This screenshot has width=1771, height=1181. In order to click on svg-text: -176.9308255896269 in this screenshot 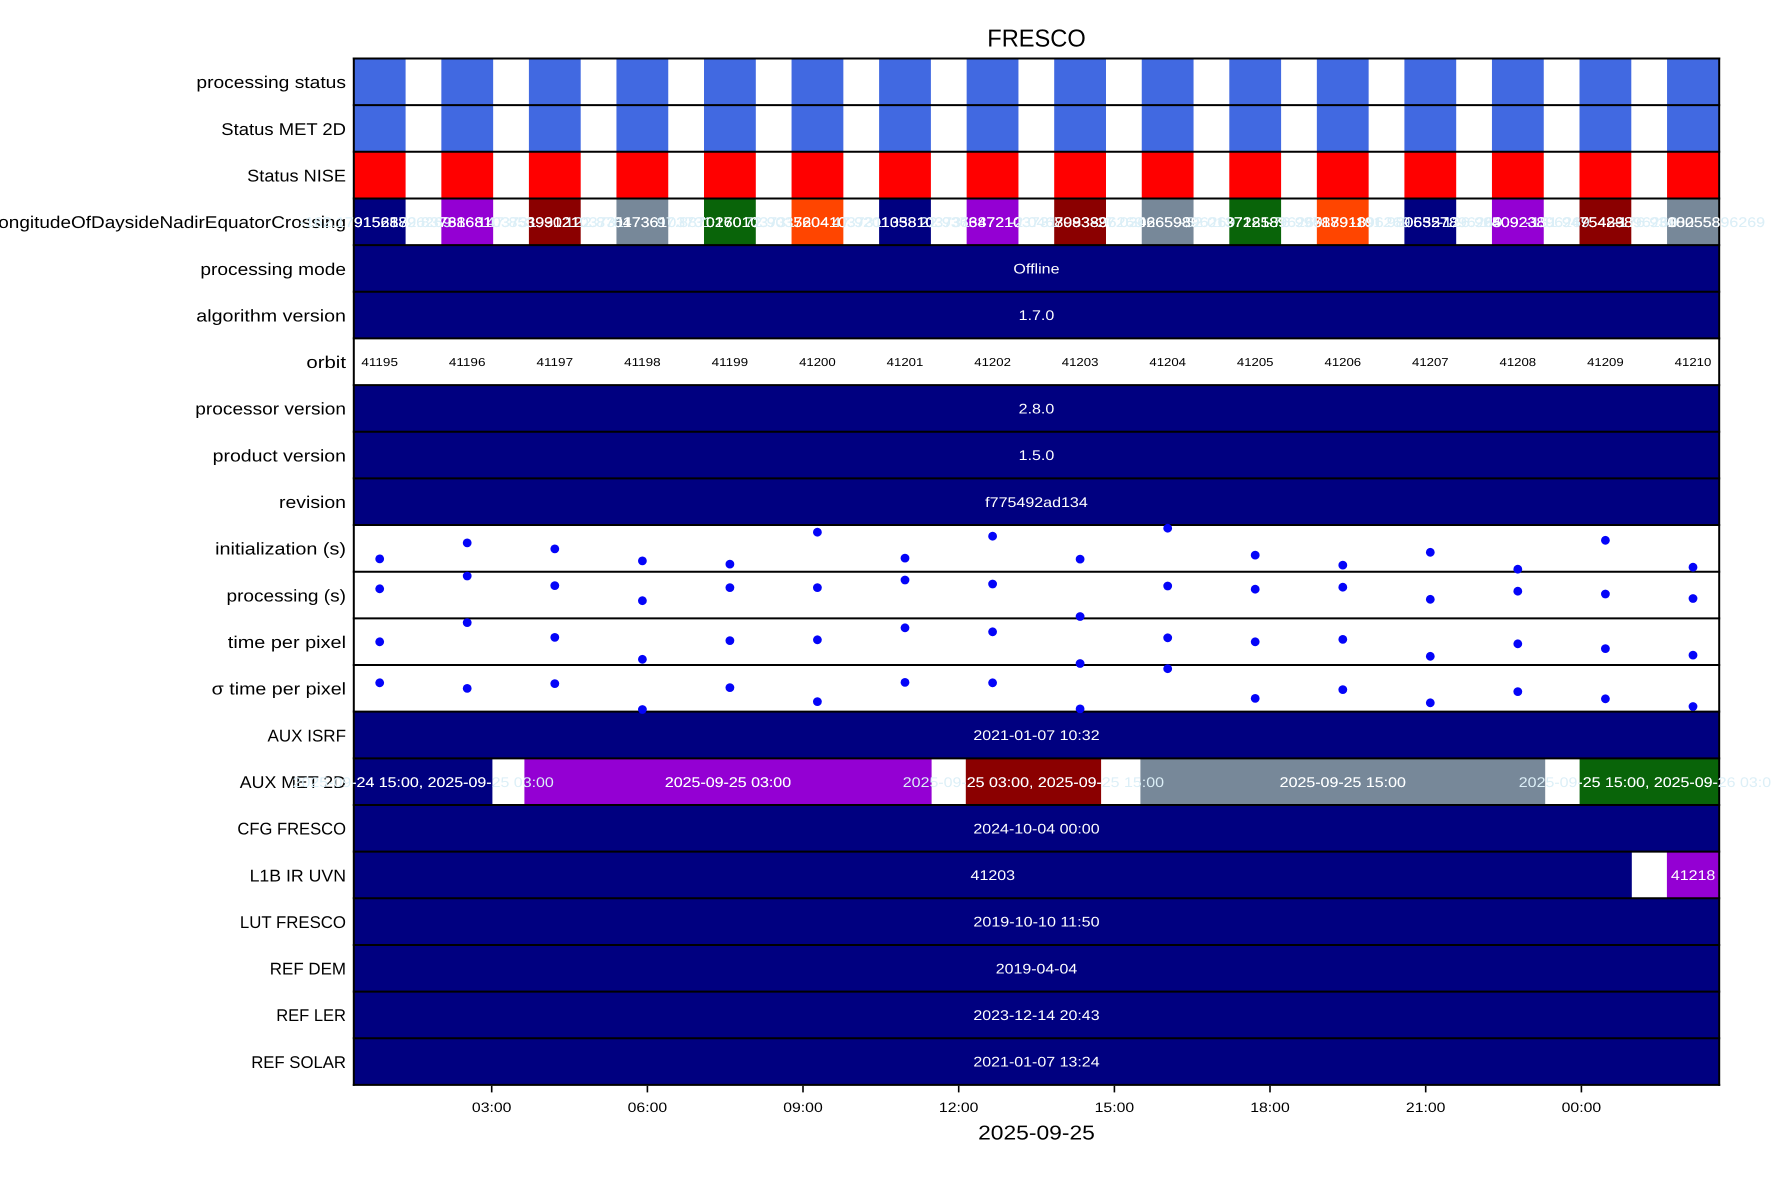, I will do `click(1689, 222)`.